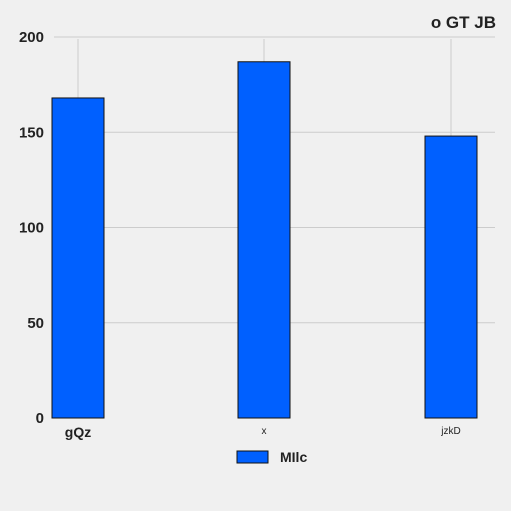 The height and width of the screenshot is (511, 511). I want to click on legend: MIlc, so click(271, 457).